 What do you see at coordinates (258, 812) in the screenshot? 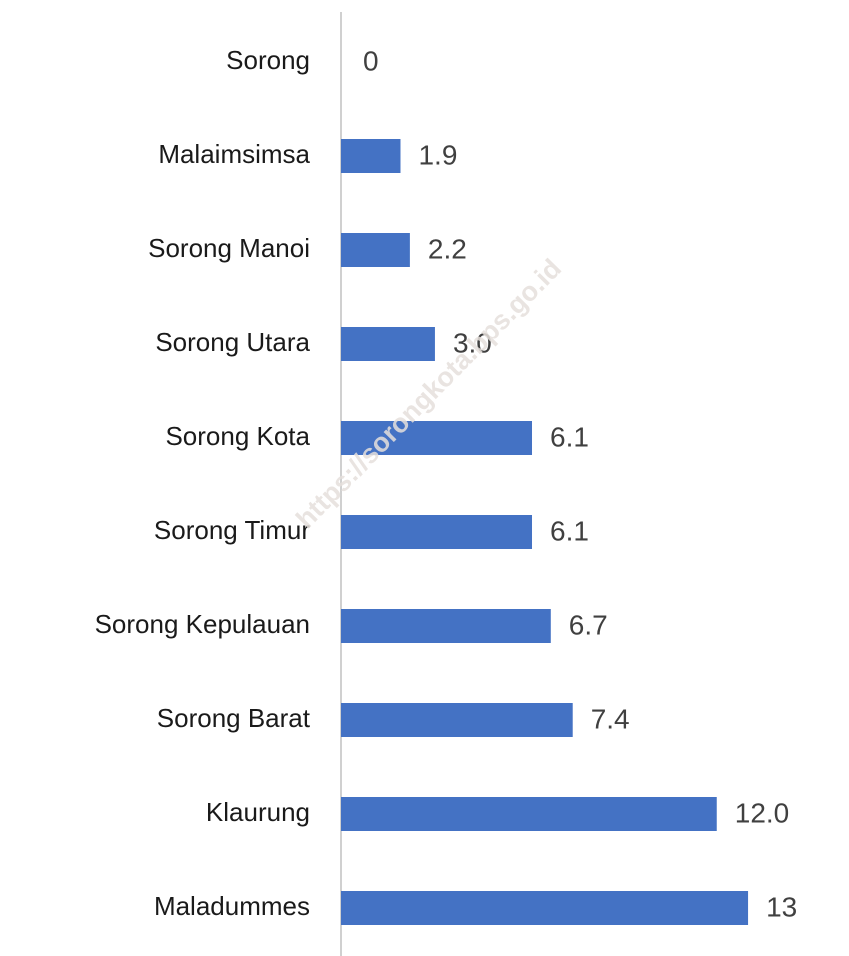
I see `category-label: Klaurung` at bounding box center [258, 812].